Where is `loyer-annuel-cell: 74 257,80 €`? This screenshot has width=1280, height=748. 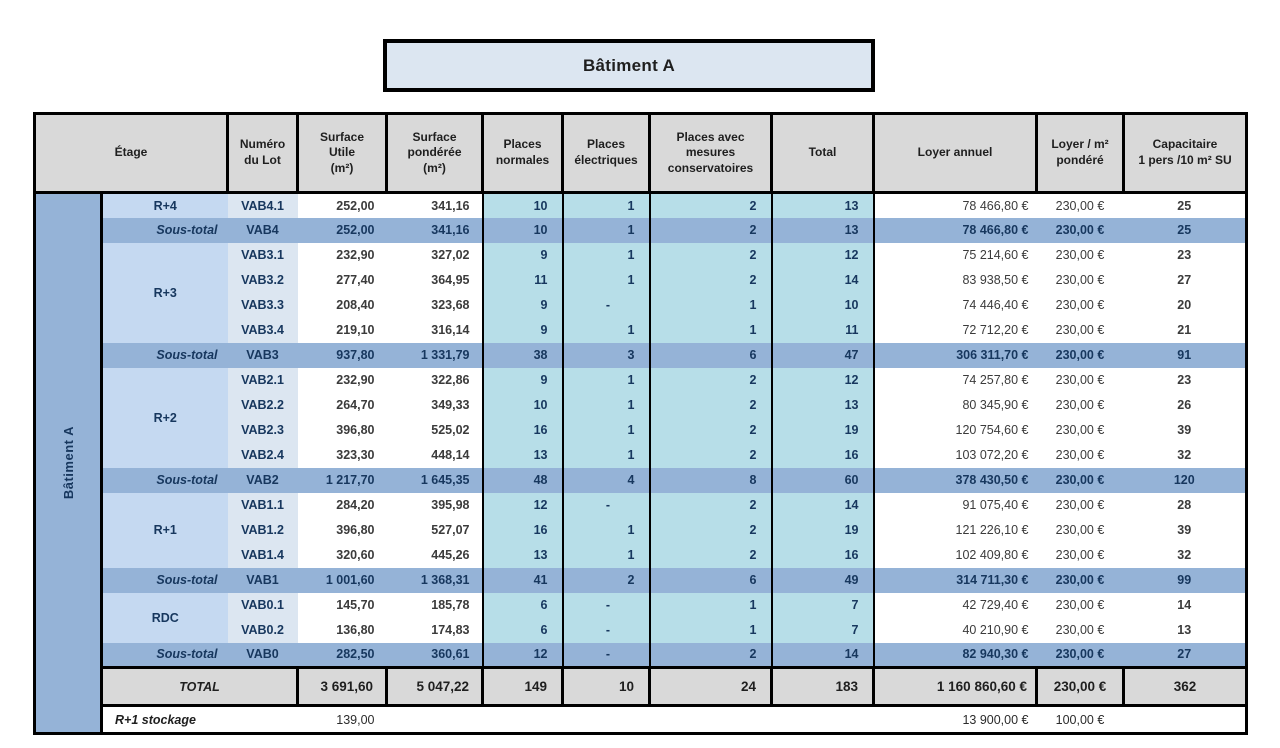 loyer-annuel-cell: 74 257,80 € is located at coordinates (954, 380).